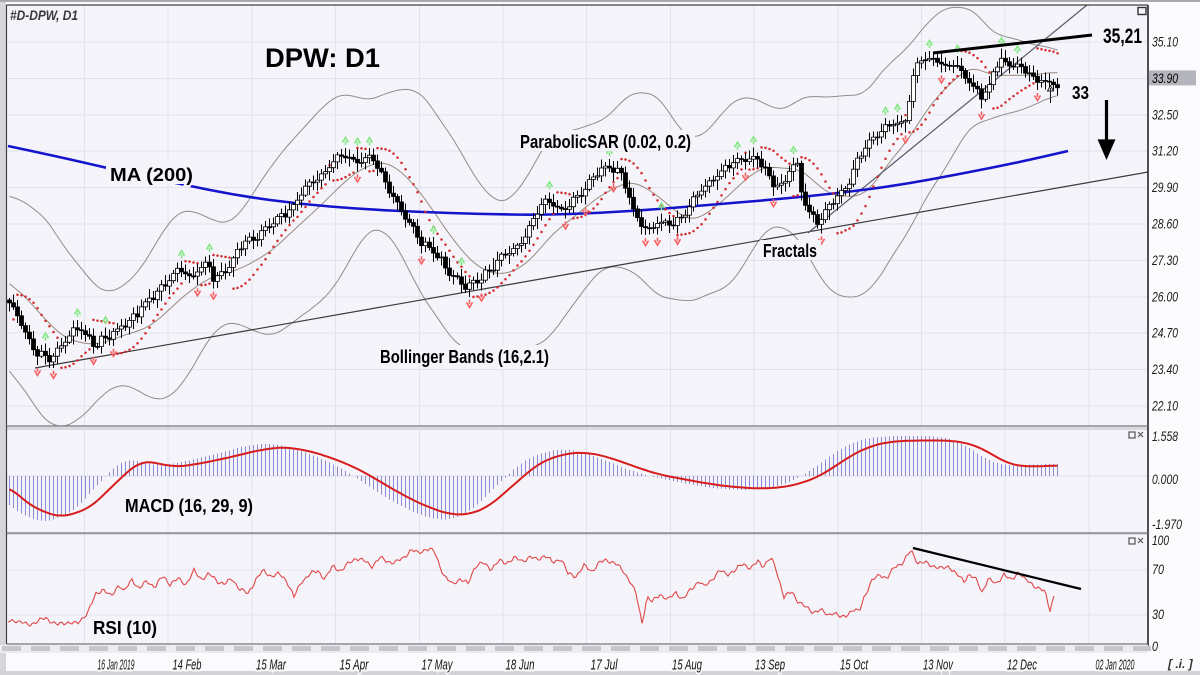 This screenshot has height=675, width=1200. Describe the element at coordinates (520, 666) in the screenshot. I see `svg-text: 18 Jun` at that location.